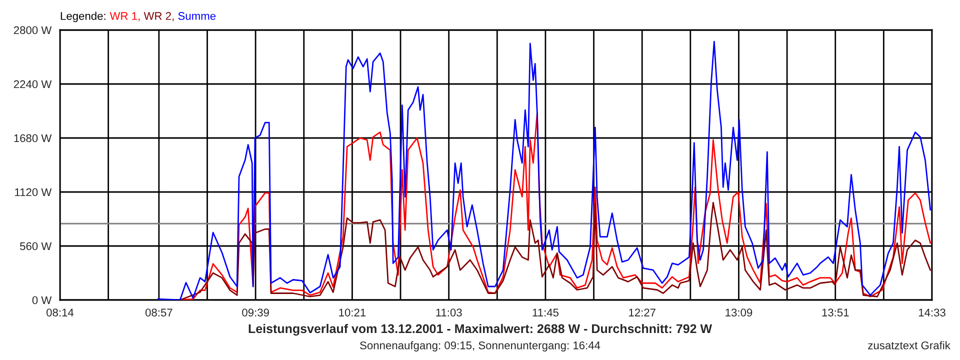  Describe the element at coordinates (932, 312) in the screenshot. I see `x-tick-label: 14:33` at that location.